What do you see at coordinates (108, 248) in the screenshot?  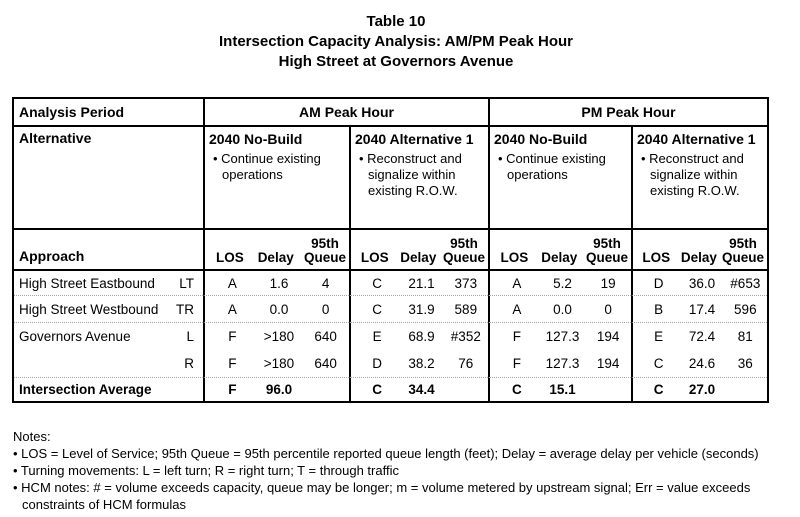 I see `approach-header: Approach` at bounding box center [108, 248].